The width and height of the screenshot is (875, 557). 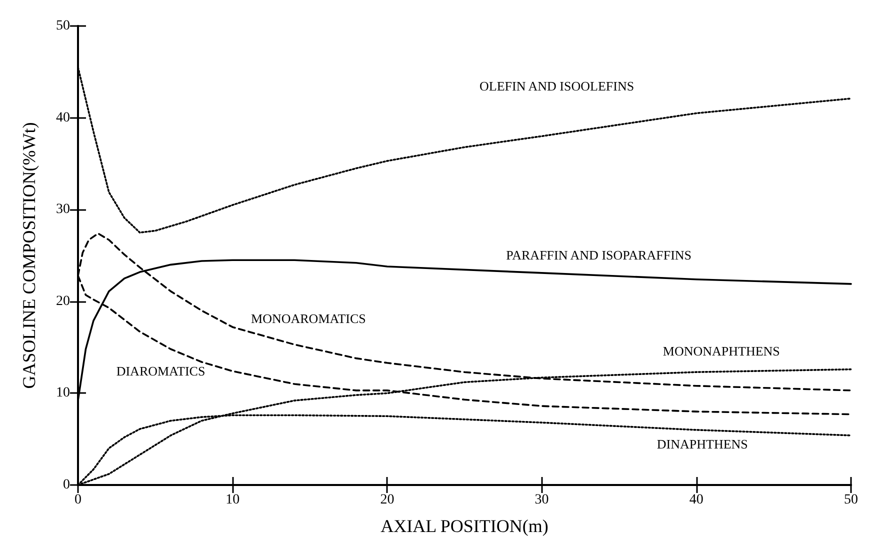 I want to click on x-tick-label: 40, so click(x=696, y=500).